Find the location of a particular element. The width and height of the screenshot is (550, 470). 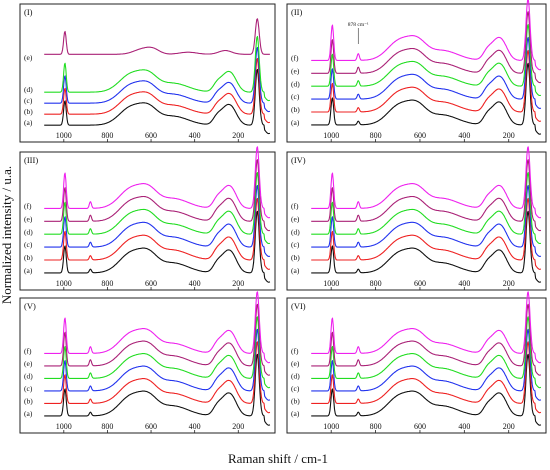

y-axis-label: Normalized intensity / u.a. is located at coordinates (7, 235).